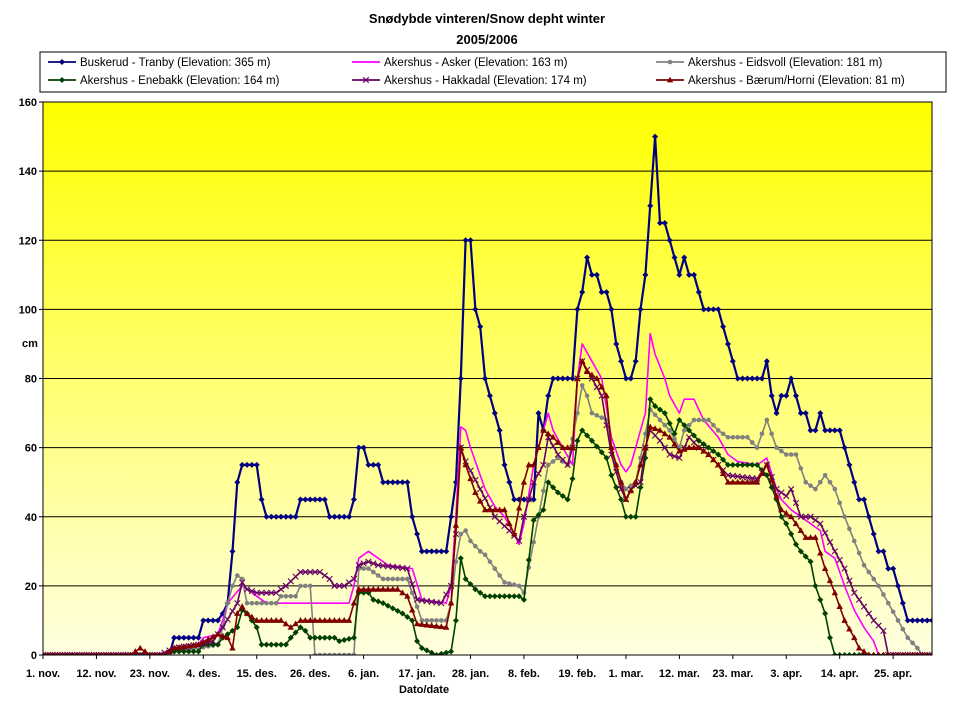  I want to click on chart-subtitle: 2005/2006, so click(486, 39).